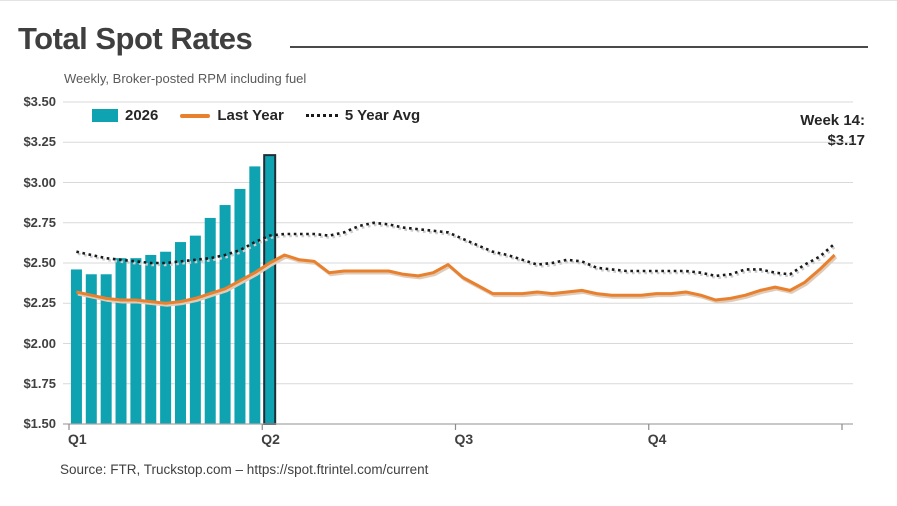 This screenshot has height=506, width=897. I want to click on y-axis-label: $2.50, so click(39, 262).